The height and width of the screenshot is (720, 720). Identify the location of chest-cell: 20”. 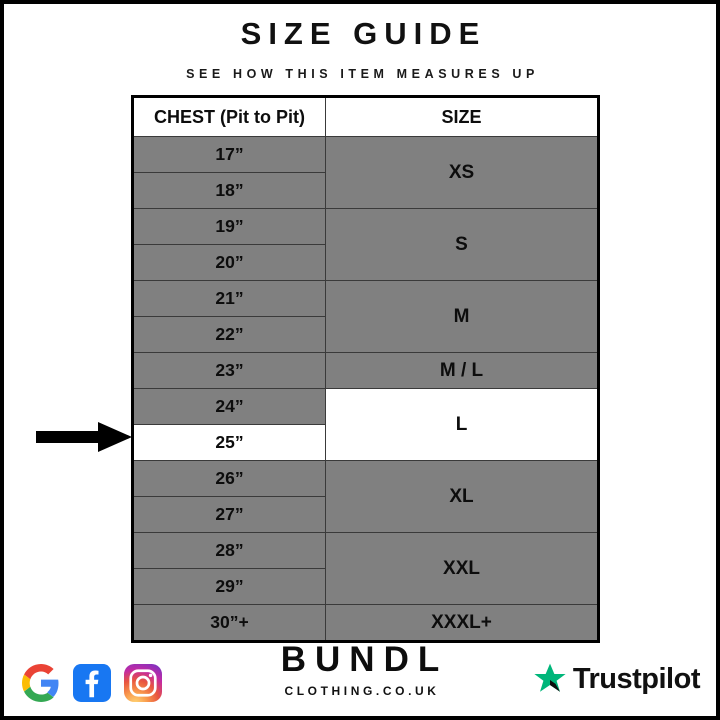
(229, 262).